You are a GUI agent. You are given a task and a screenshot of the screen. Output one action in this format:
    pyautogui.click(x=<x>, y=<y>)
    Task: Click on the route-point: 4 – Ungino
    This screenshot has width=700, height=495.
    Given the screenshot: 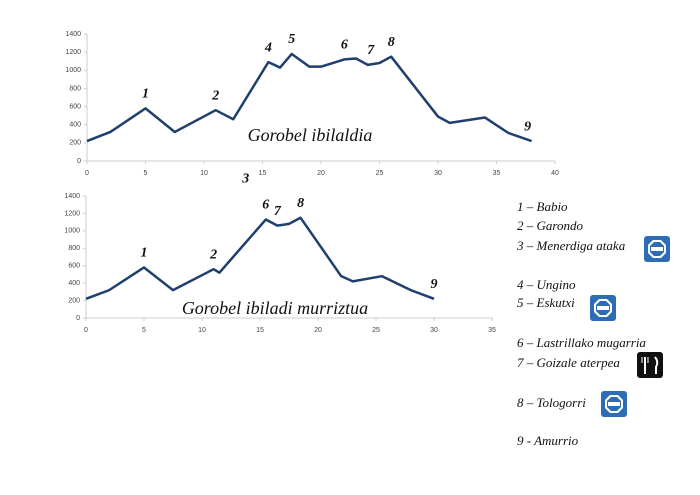 What is the action you would take?
    pyautogui.click(x=546, y=284)
    